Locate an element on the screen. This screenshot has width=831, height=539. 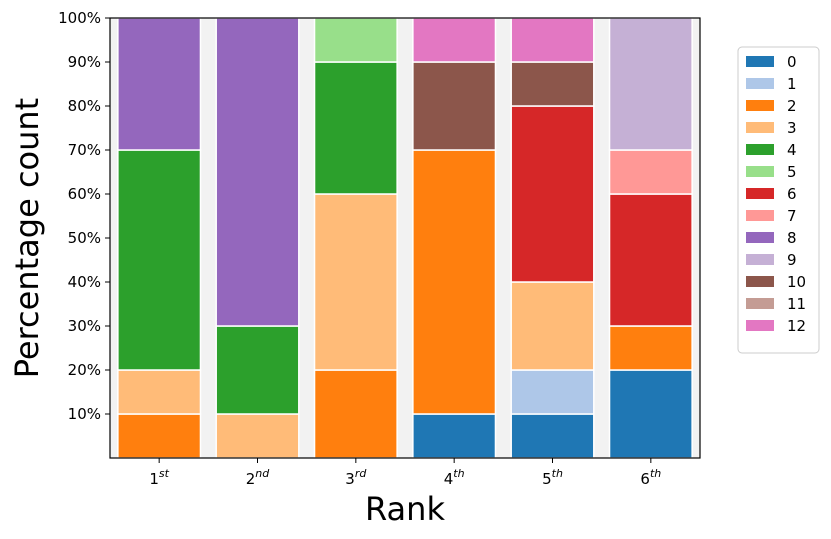
legend-label: 2 is located at coordinates (792, 106).